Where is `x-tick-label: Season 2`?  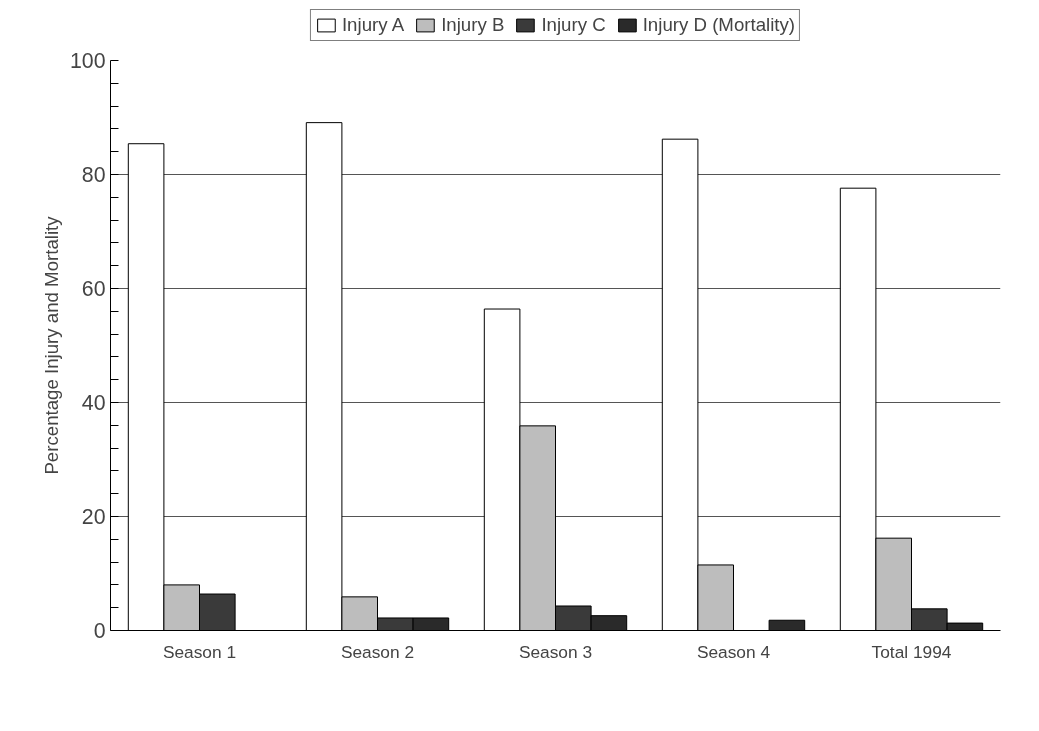
x-tick-label: Season 2 is located at coordinates (377, 651).